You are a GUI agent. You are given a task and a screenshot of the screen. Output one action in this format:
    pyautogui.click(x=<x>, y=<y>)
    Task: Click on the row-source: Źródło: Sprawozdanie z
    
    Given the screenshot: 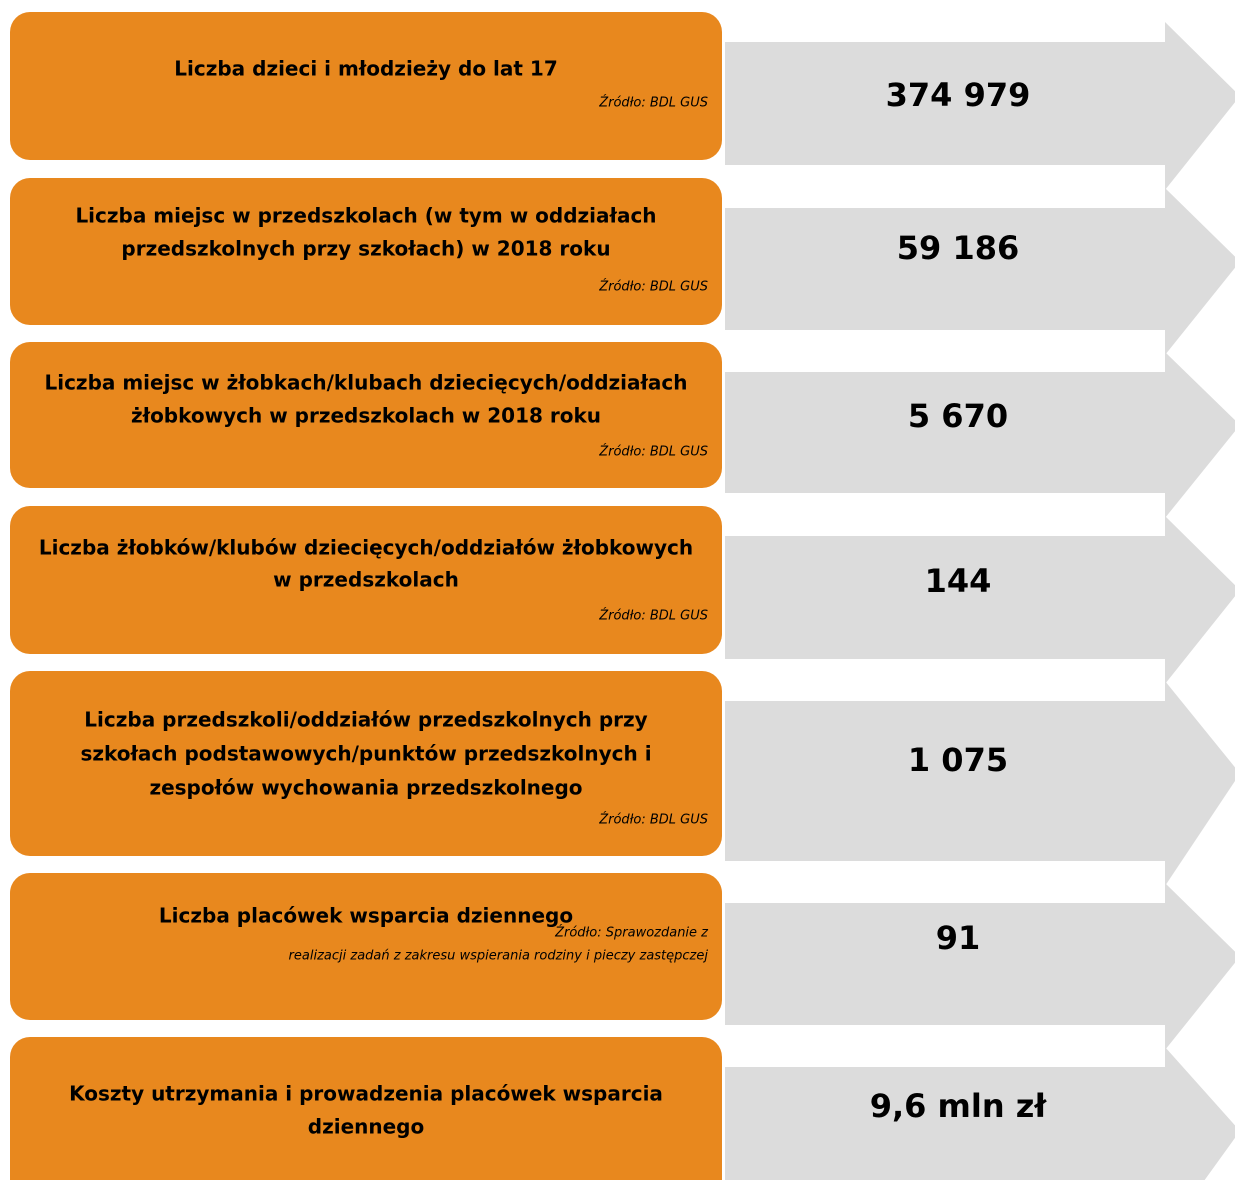 What is the action you would take?
    pyautogui.click(x=631, y=933)
    